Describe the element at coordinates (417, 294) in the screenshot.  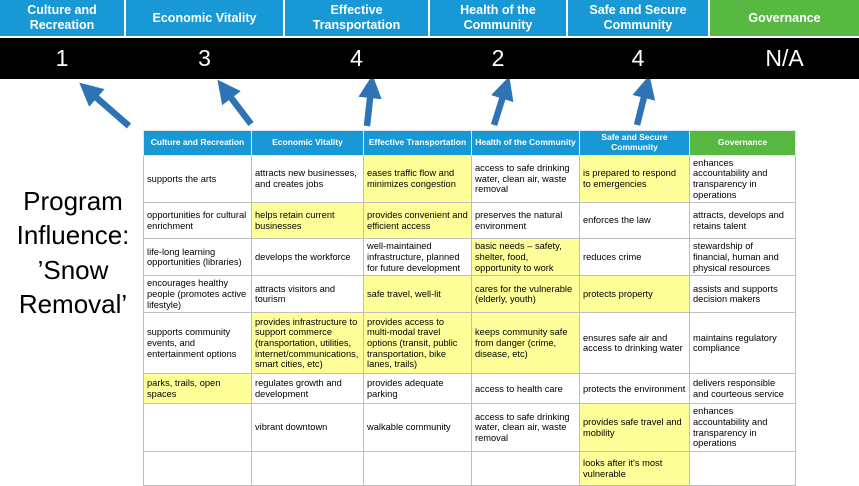
I see `matrix-cell: safe travel, well-lit` at that location.